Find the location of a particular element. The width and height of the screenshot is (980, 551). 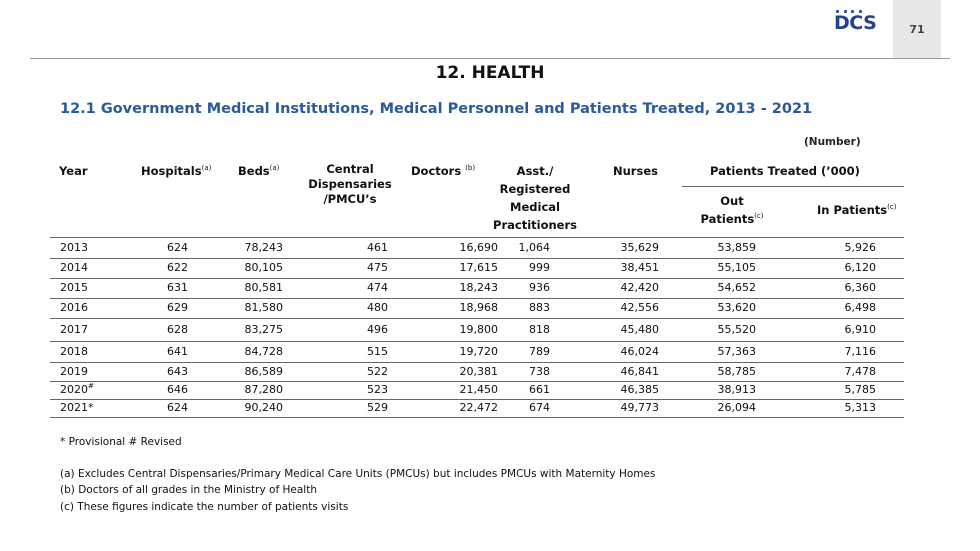

header-asst-registered-medical-practitioners: Asst./ Registered Medical Practitioners is located at coordinates (535, 198).